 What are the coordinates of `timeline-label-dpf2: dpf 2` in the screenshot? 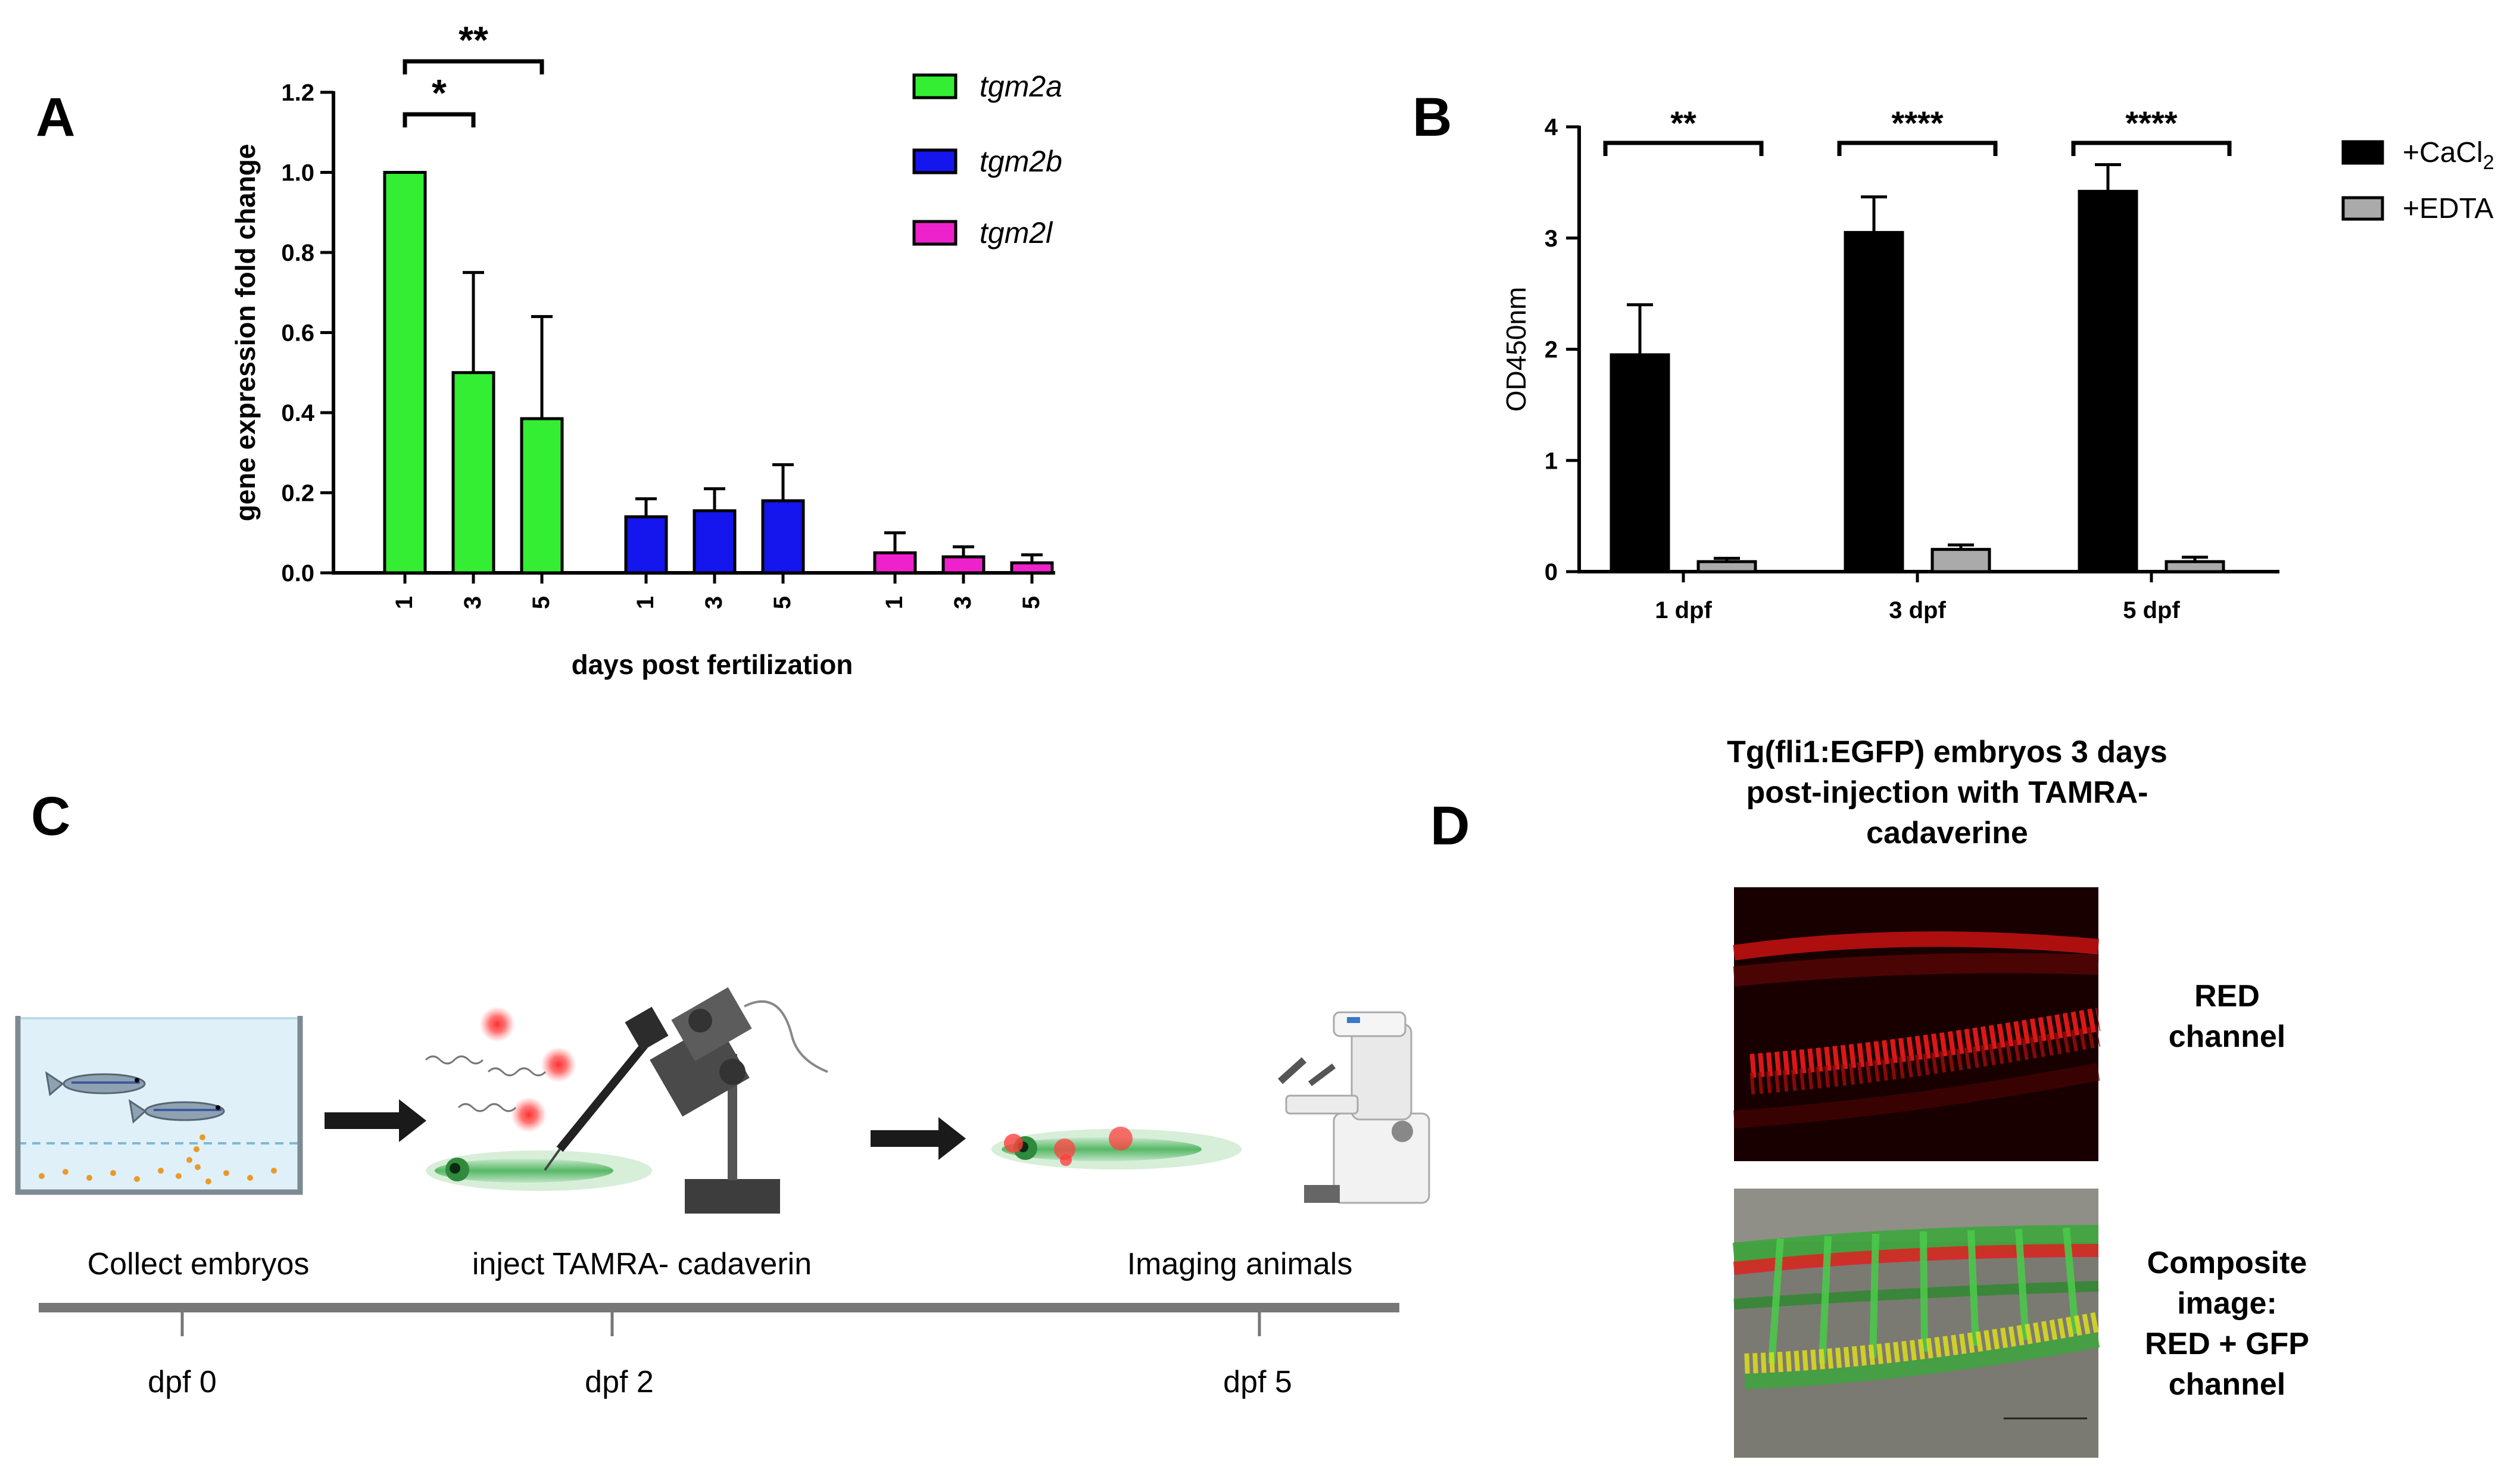 It's located at (620, 1382).